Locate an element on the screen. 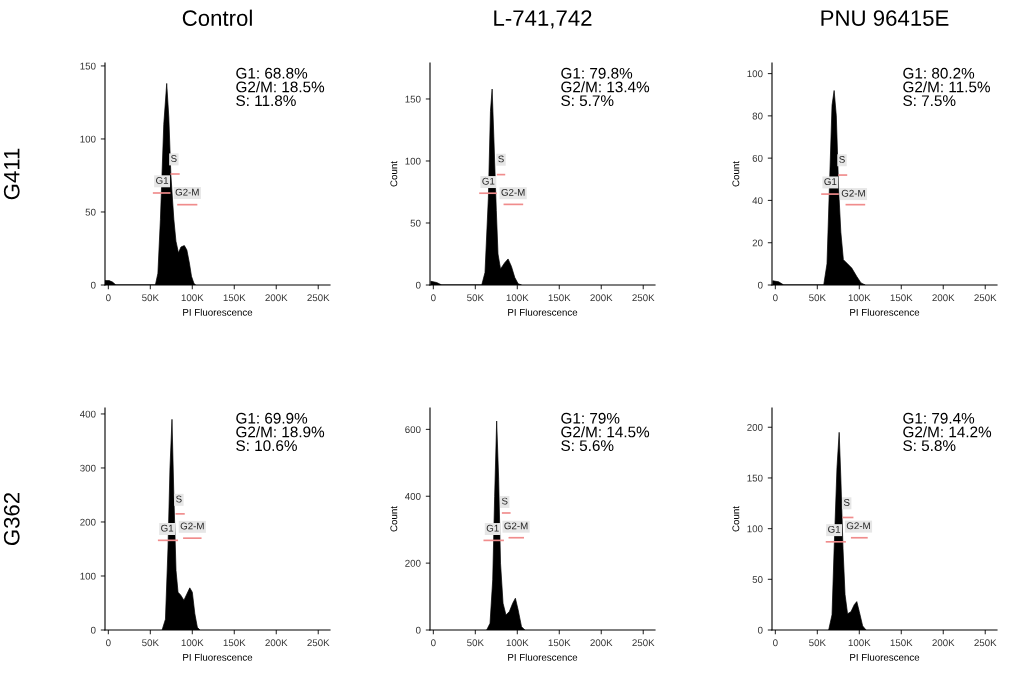 The width and height of the screenshot is (1010, 677). annotation: G1: 69.9% G2/M: 18.9% S: 10.6% is located at coordinates (280, 432).